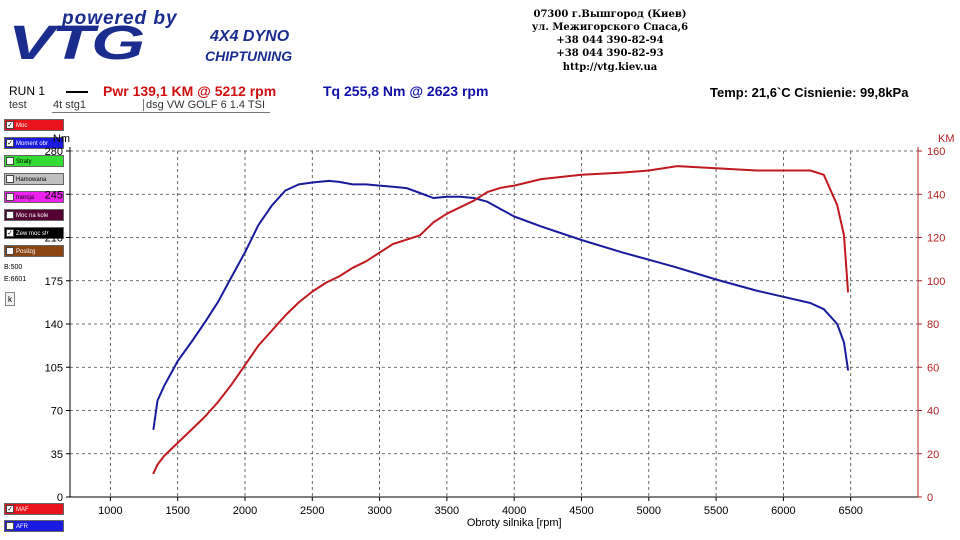 The width and height of the screenshot is (960, 540). Describe the element at coordinates (649, 511) in the screenshot. I see `x-tick-label: 5000` at that location.